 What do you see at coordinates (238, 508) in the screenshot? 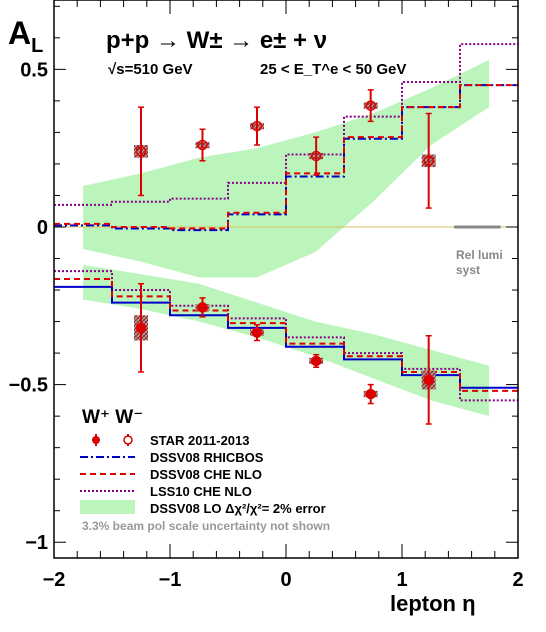
I see `legend-label-band: DSSV08 LO Δχ²/χ²= 2% error` at bounding box center [238, 508].